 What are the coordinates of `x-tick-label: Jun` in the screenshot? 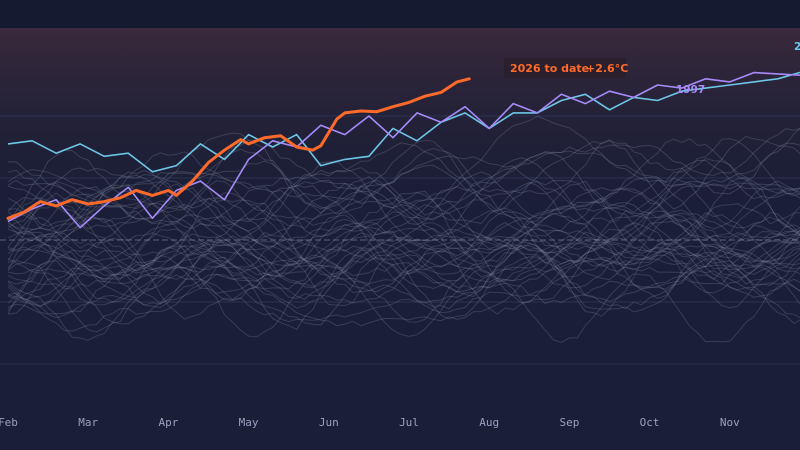 It's located at (329, 422).